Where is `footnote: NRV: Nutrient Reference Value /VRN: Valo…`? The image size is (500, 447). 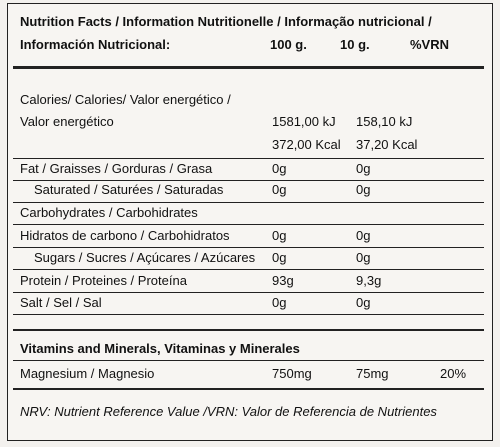 footnote: NRV: Nutrient Reference Value /VRN: Valo… is located at coordinates (228, 411).